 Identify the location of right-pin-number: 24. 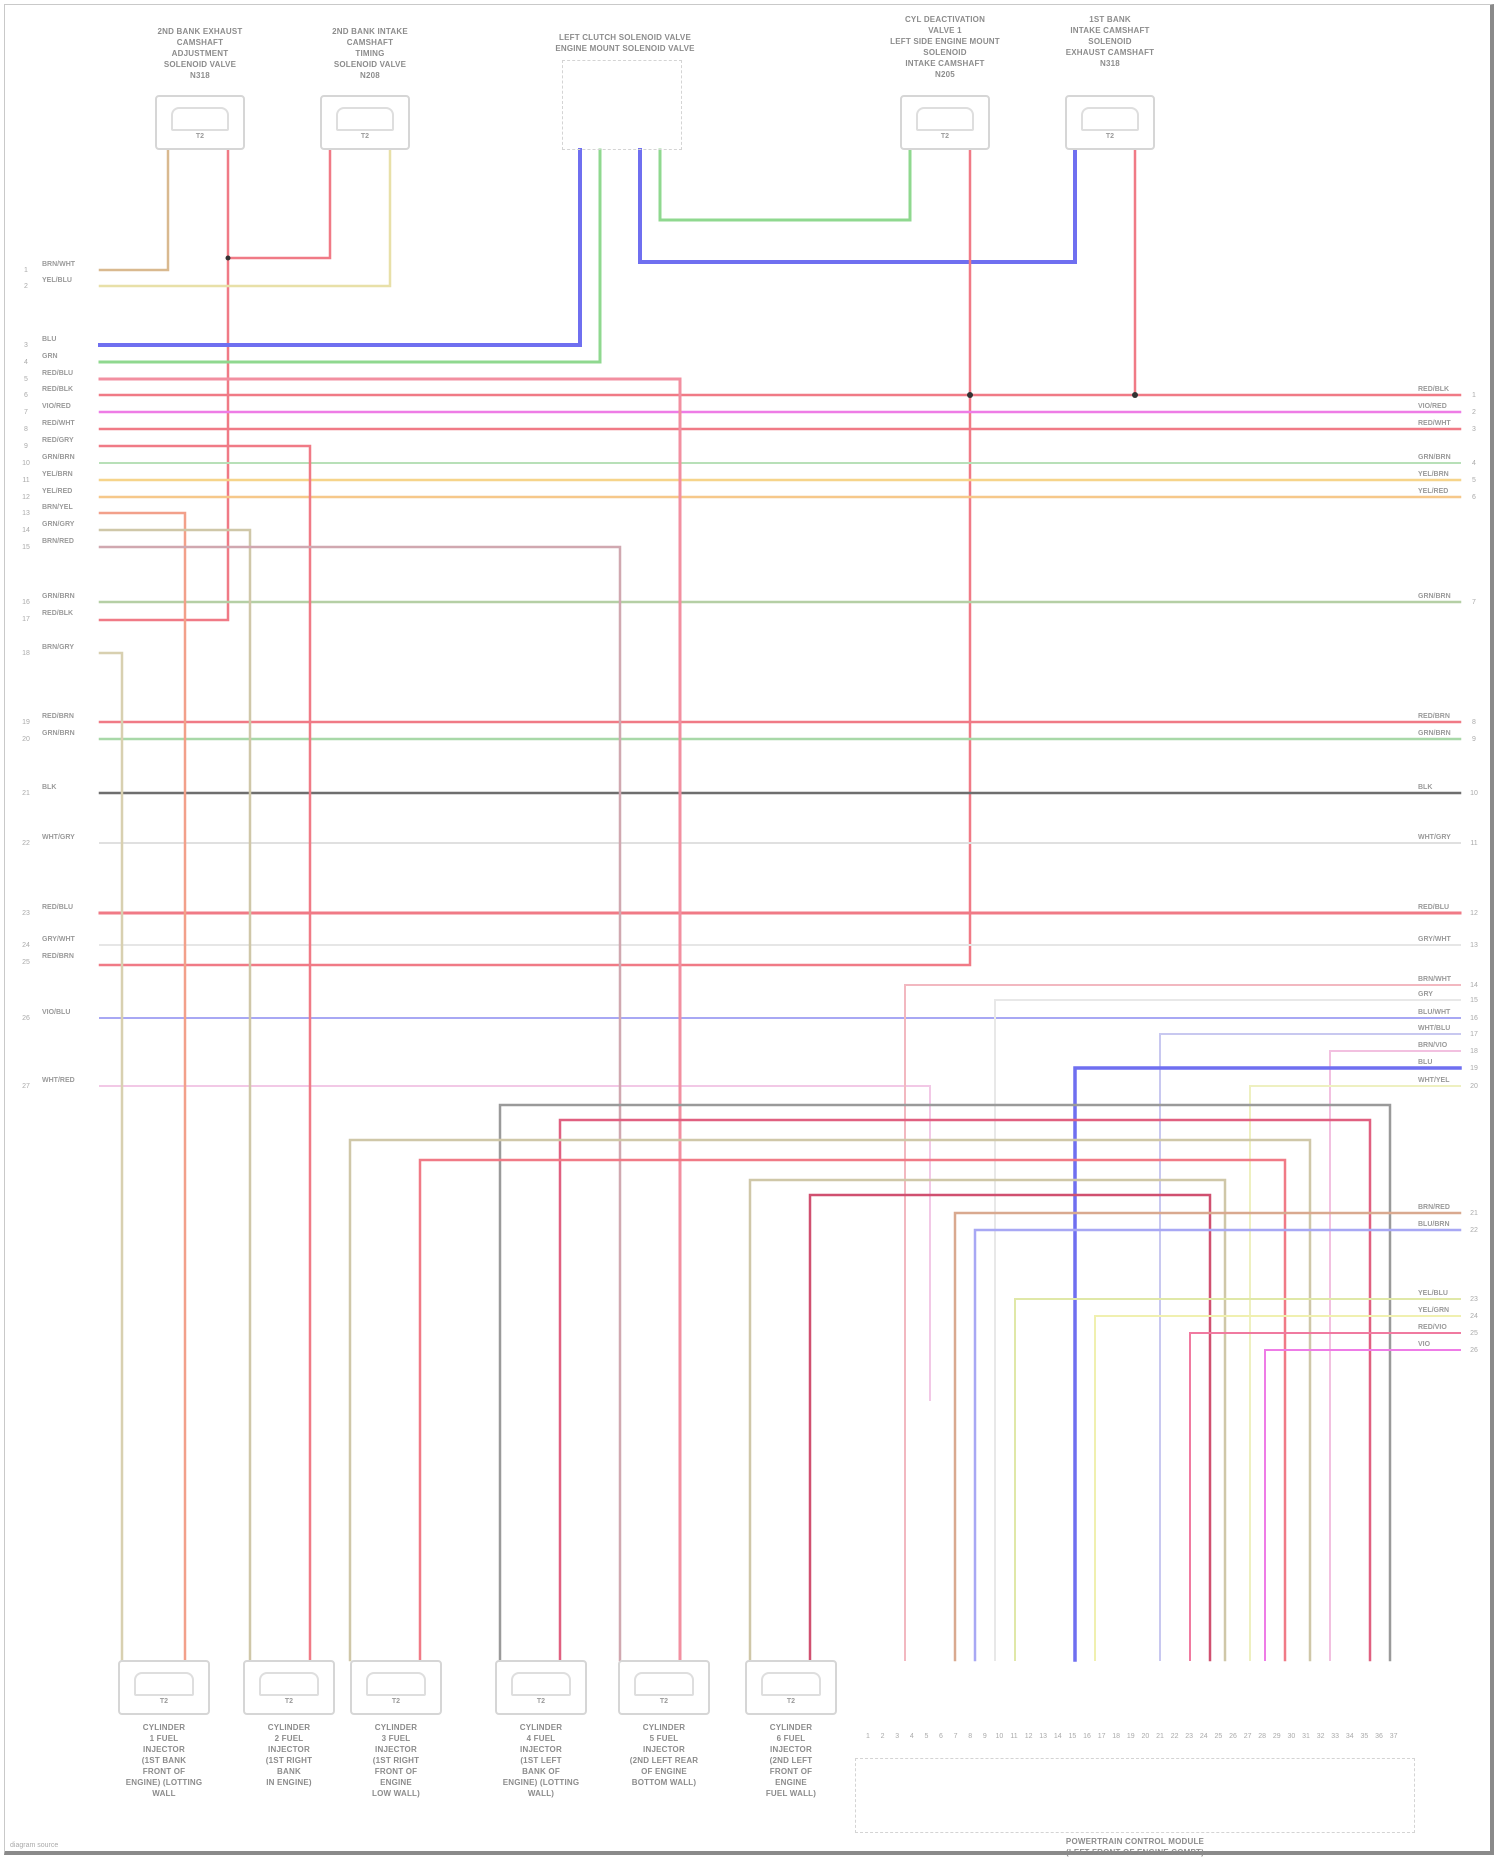
(1474, 1316).